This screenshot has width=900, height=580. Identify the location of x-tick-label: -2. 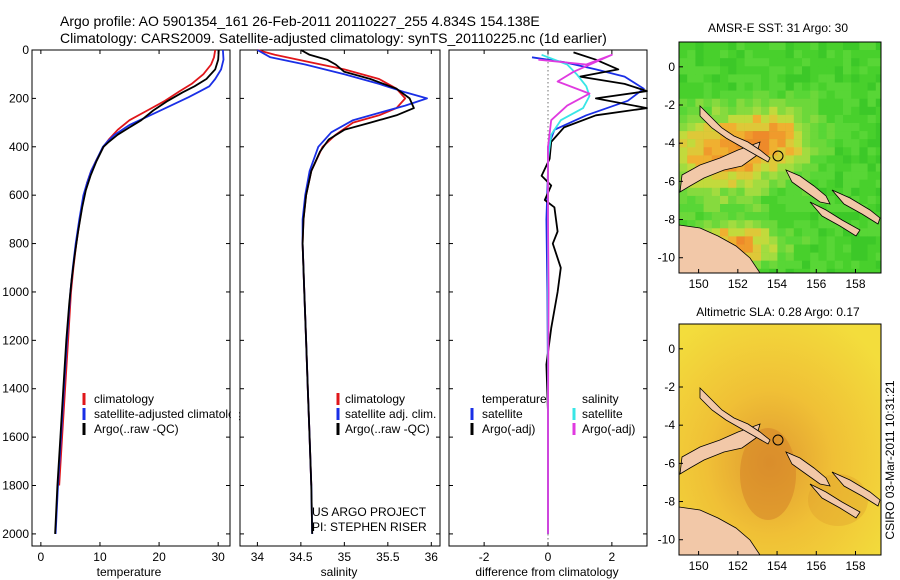
(484, 557).